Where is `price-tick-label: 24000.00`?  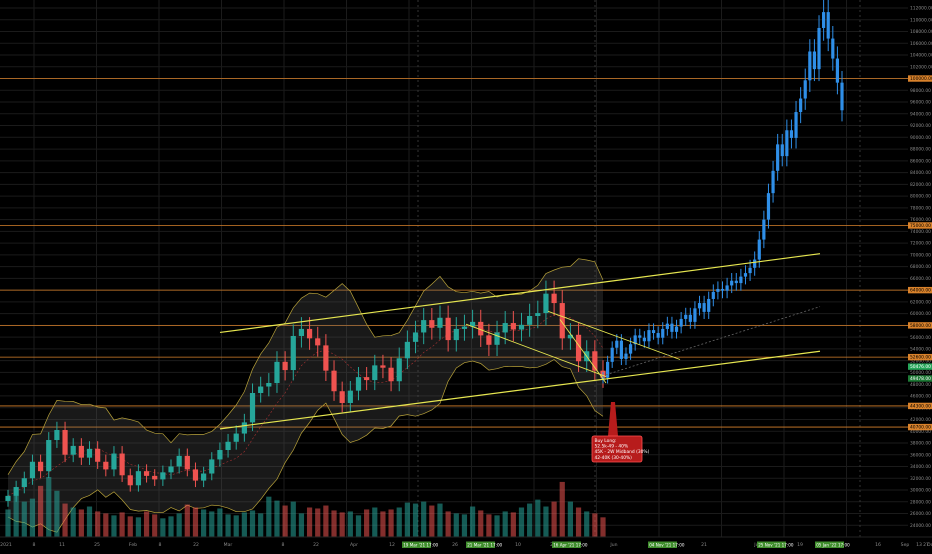 price-tick-label: 24000.00 is located at coordinates (920, 526).